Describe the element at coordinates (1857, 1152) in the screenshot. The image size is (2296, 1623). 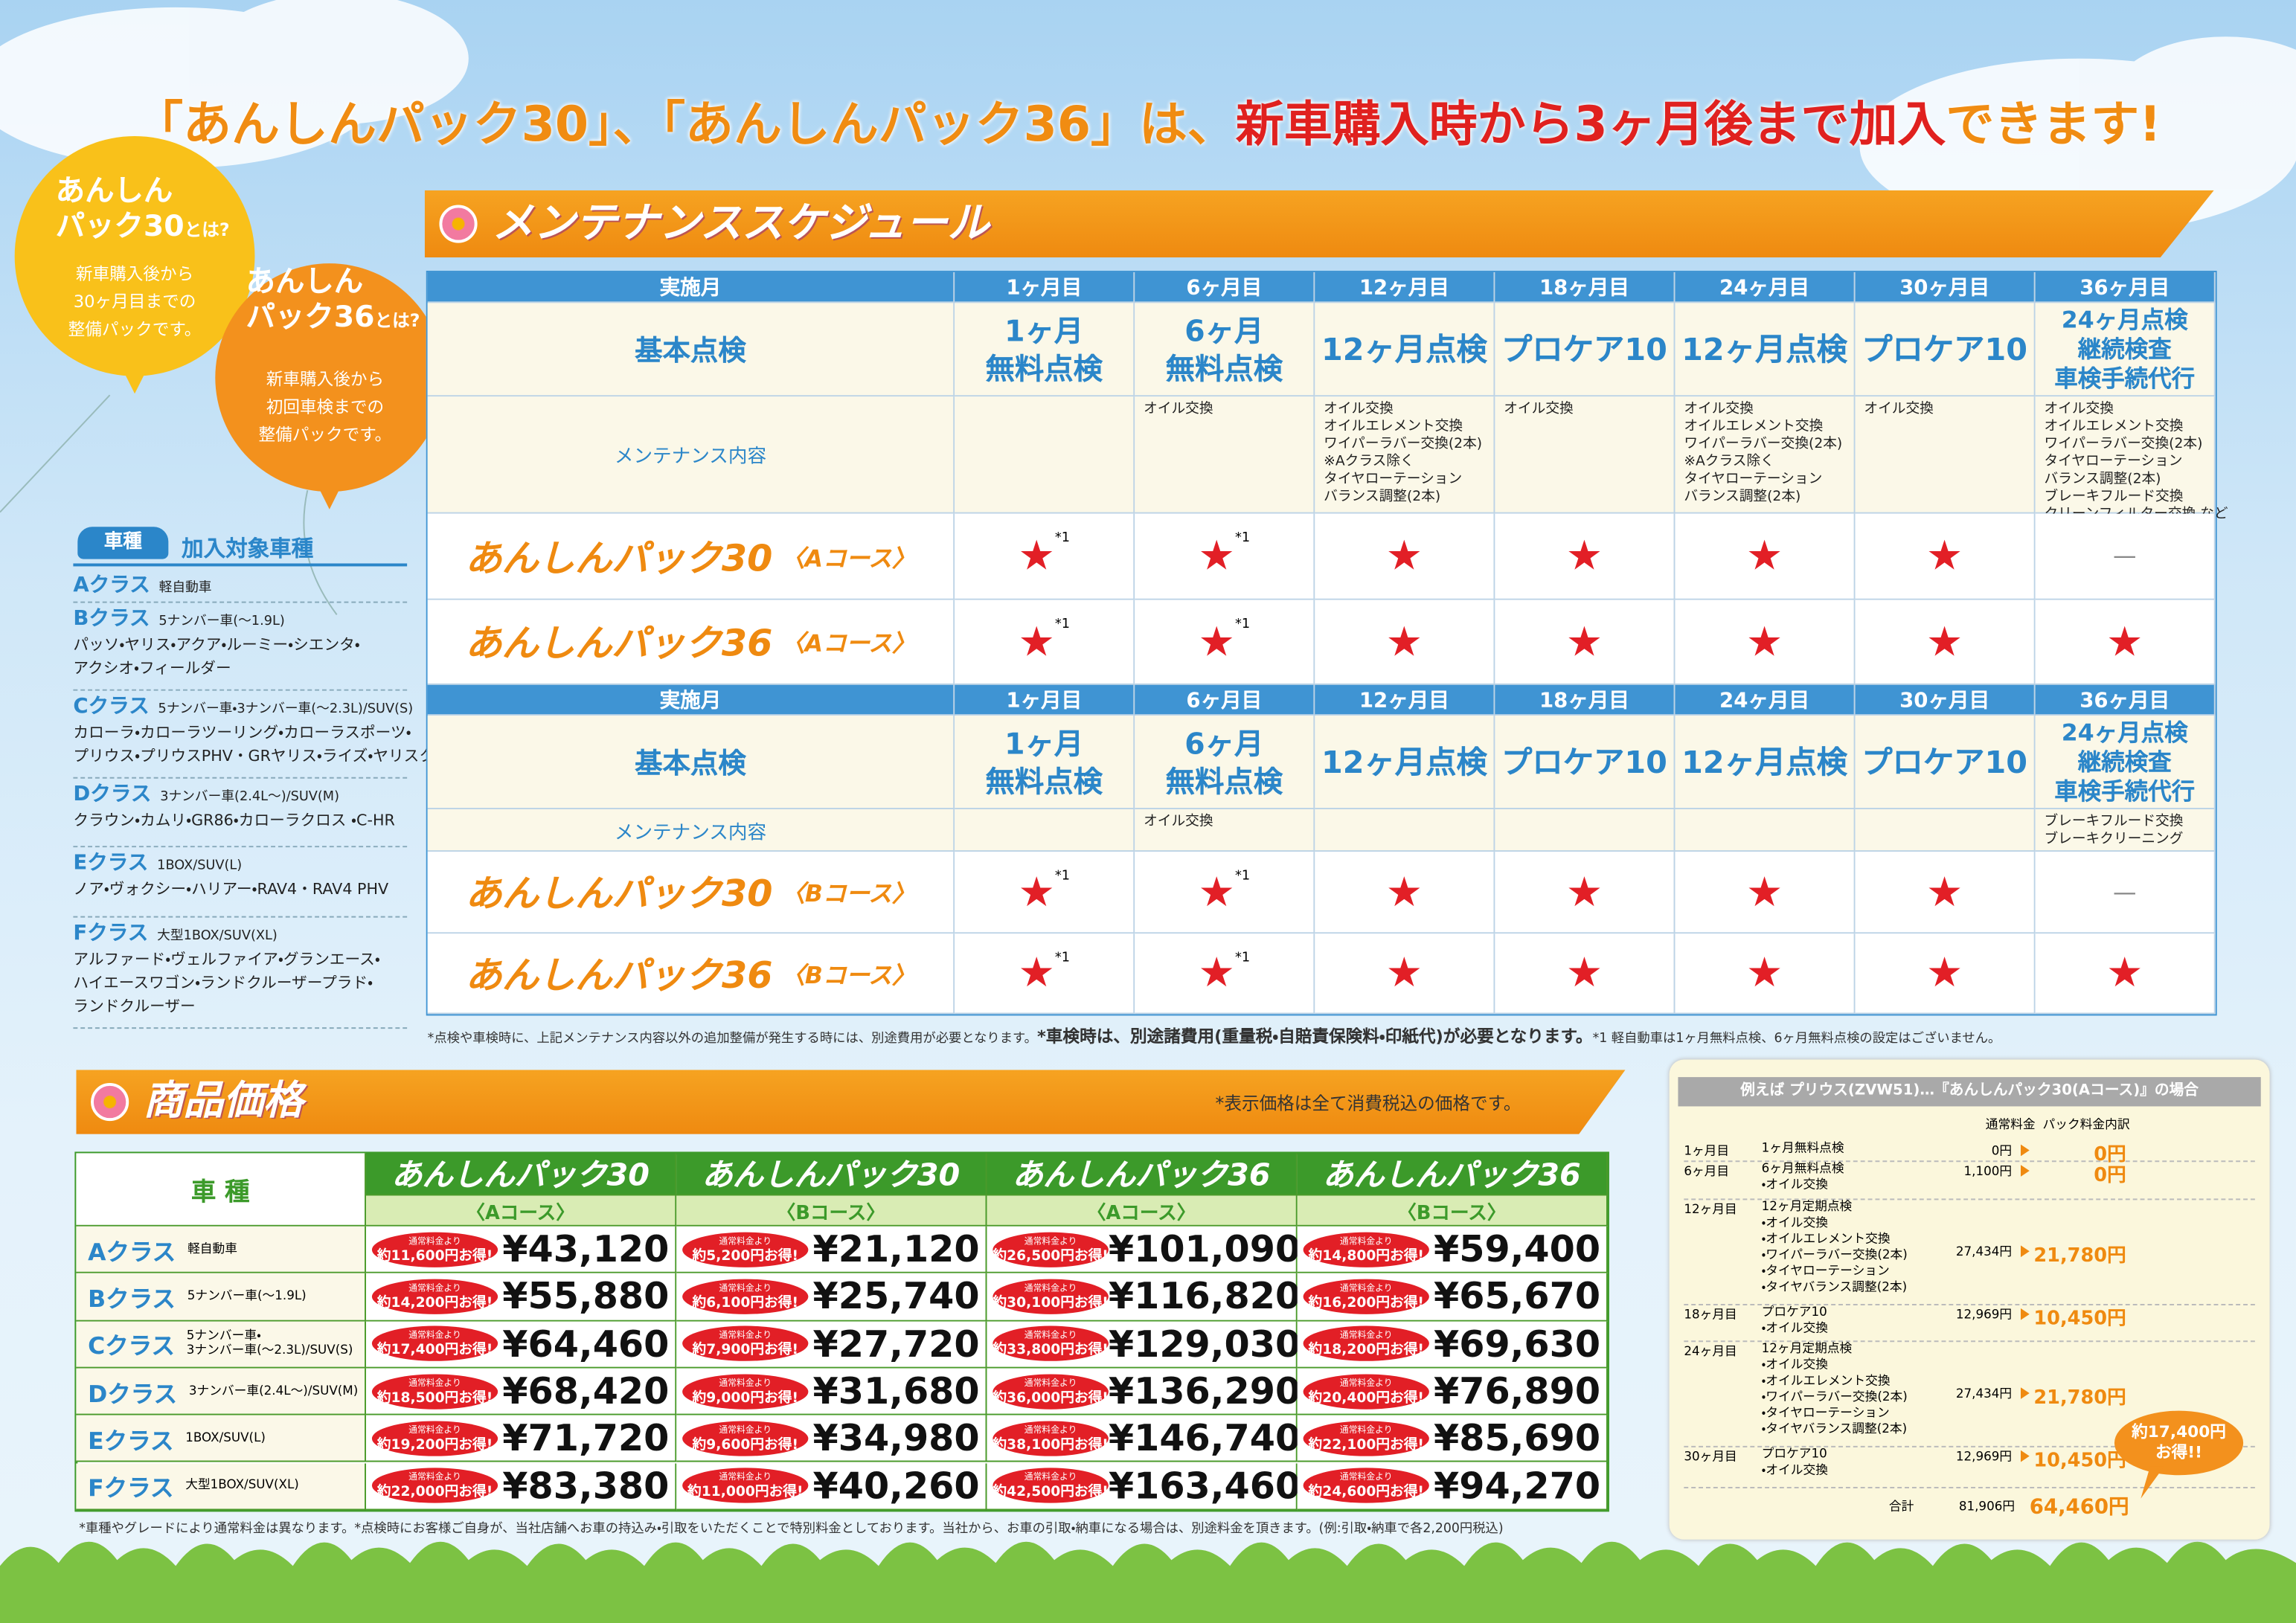
I see `example-item: 1ヶ月無料点検` at that location.